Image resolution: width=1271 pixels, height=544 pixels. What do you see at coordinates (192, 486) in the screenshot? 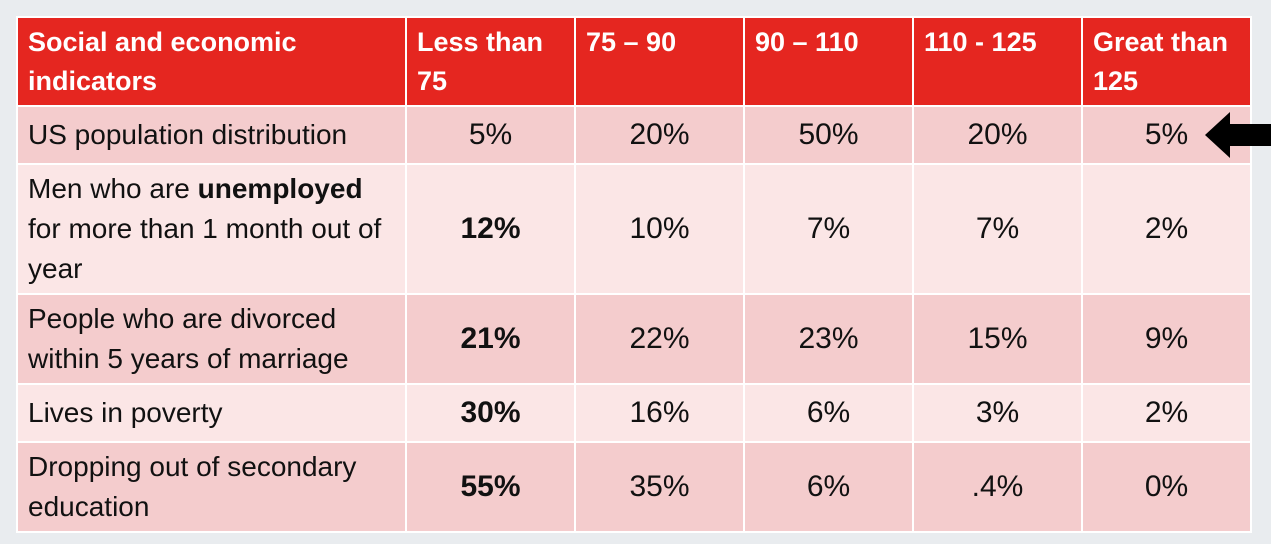
I see `row-label-text: Dropping out of secondary education` at bounding box center [192, 486].